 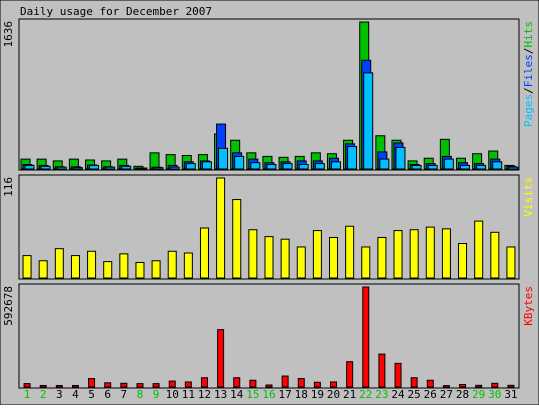 I want to click on x-tick-label: 31, so click(x=510, y=394).